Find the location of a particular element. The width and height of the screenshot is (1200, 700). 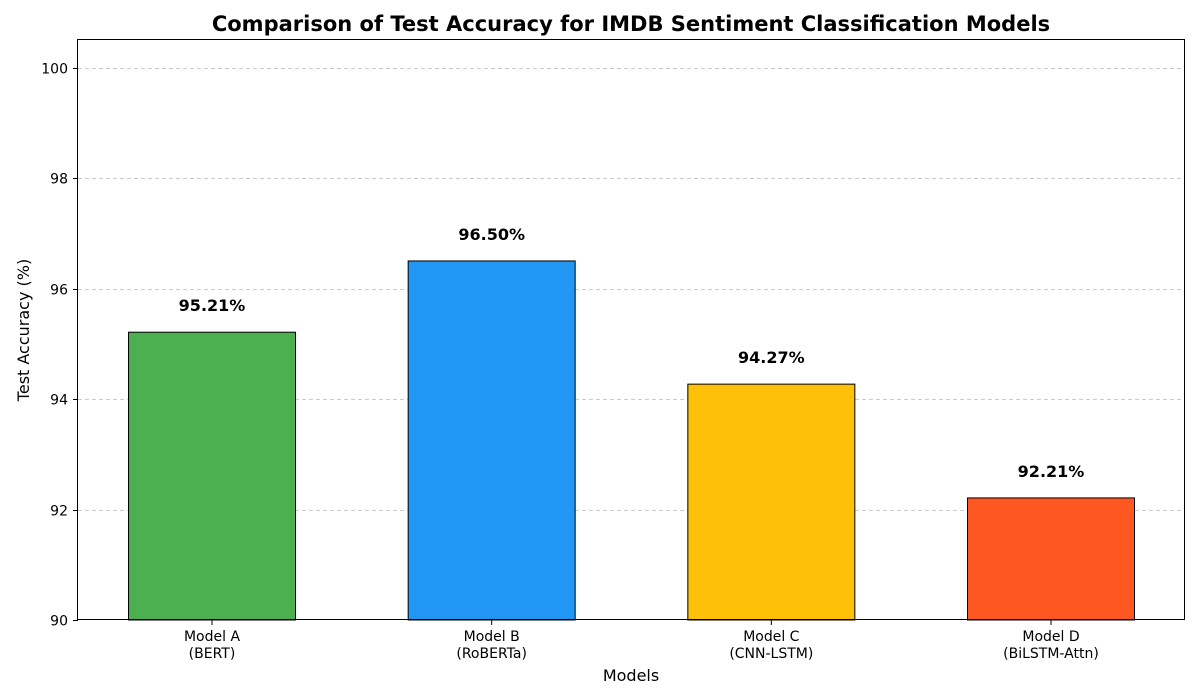

x-tick-label: Model B (RoBERTa) is located at coordinates (491, 645).